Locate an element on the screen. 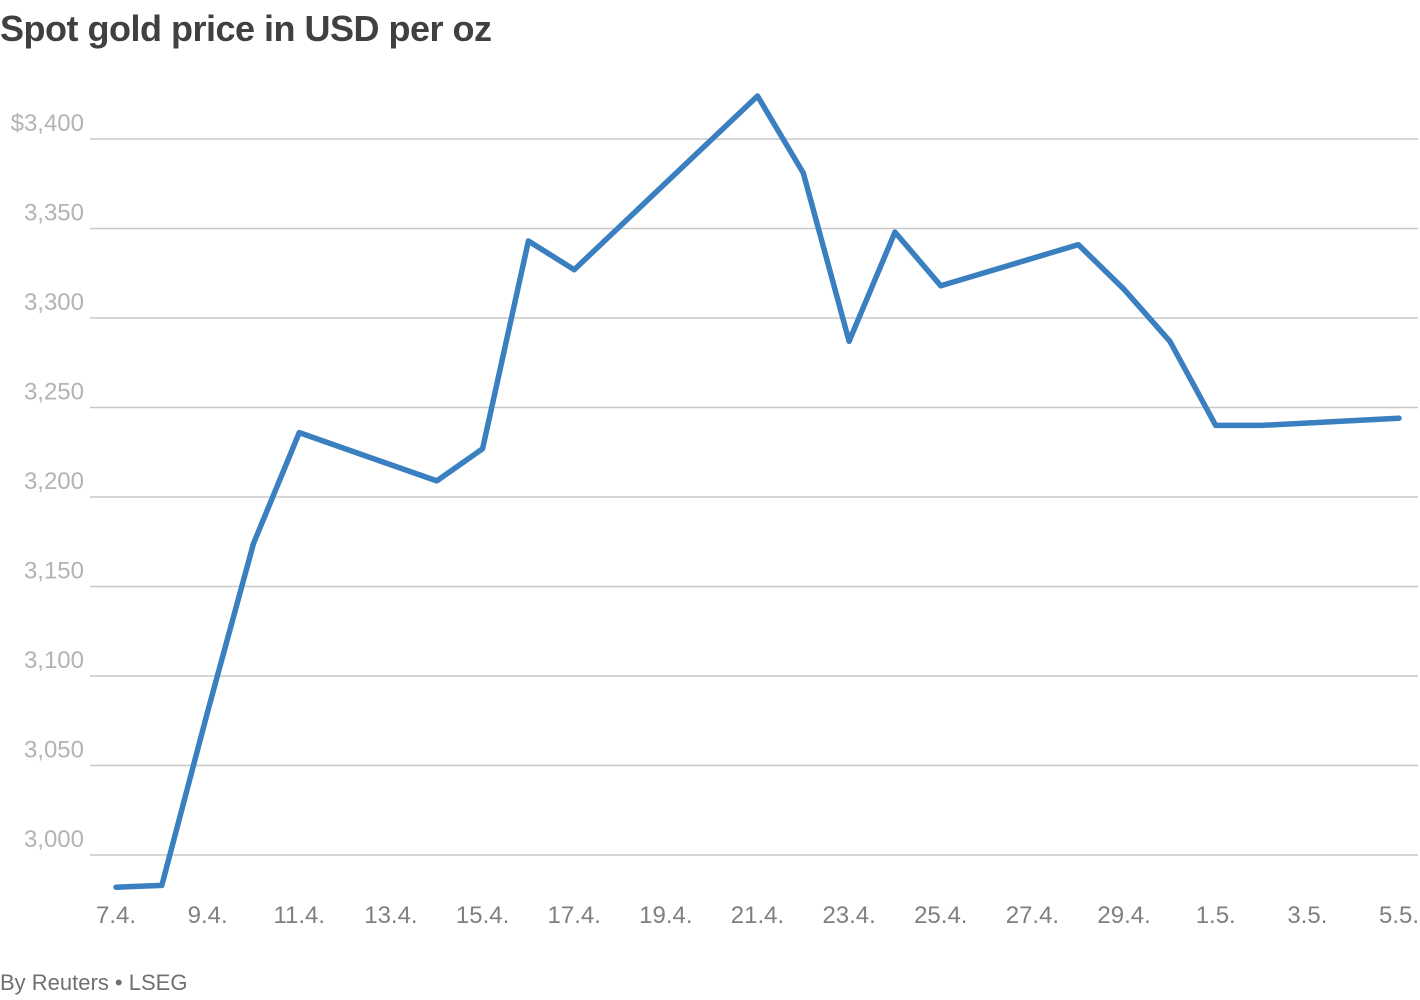 The image size is (1420, 1000). y-tick-label: $3,400 is located at coordinates (47, 123).